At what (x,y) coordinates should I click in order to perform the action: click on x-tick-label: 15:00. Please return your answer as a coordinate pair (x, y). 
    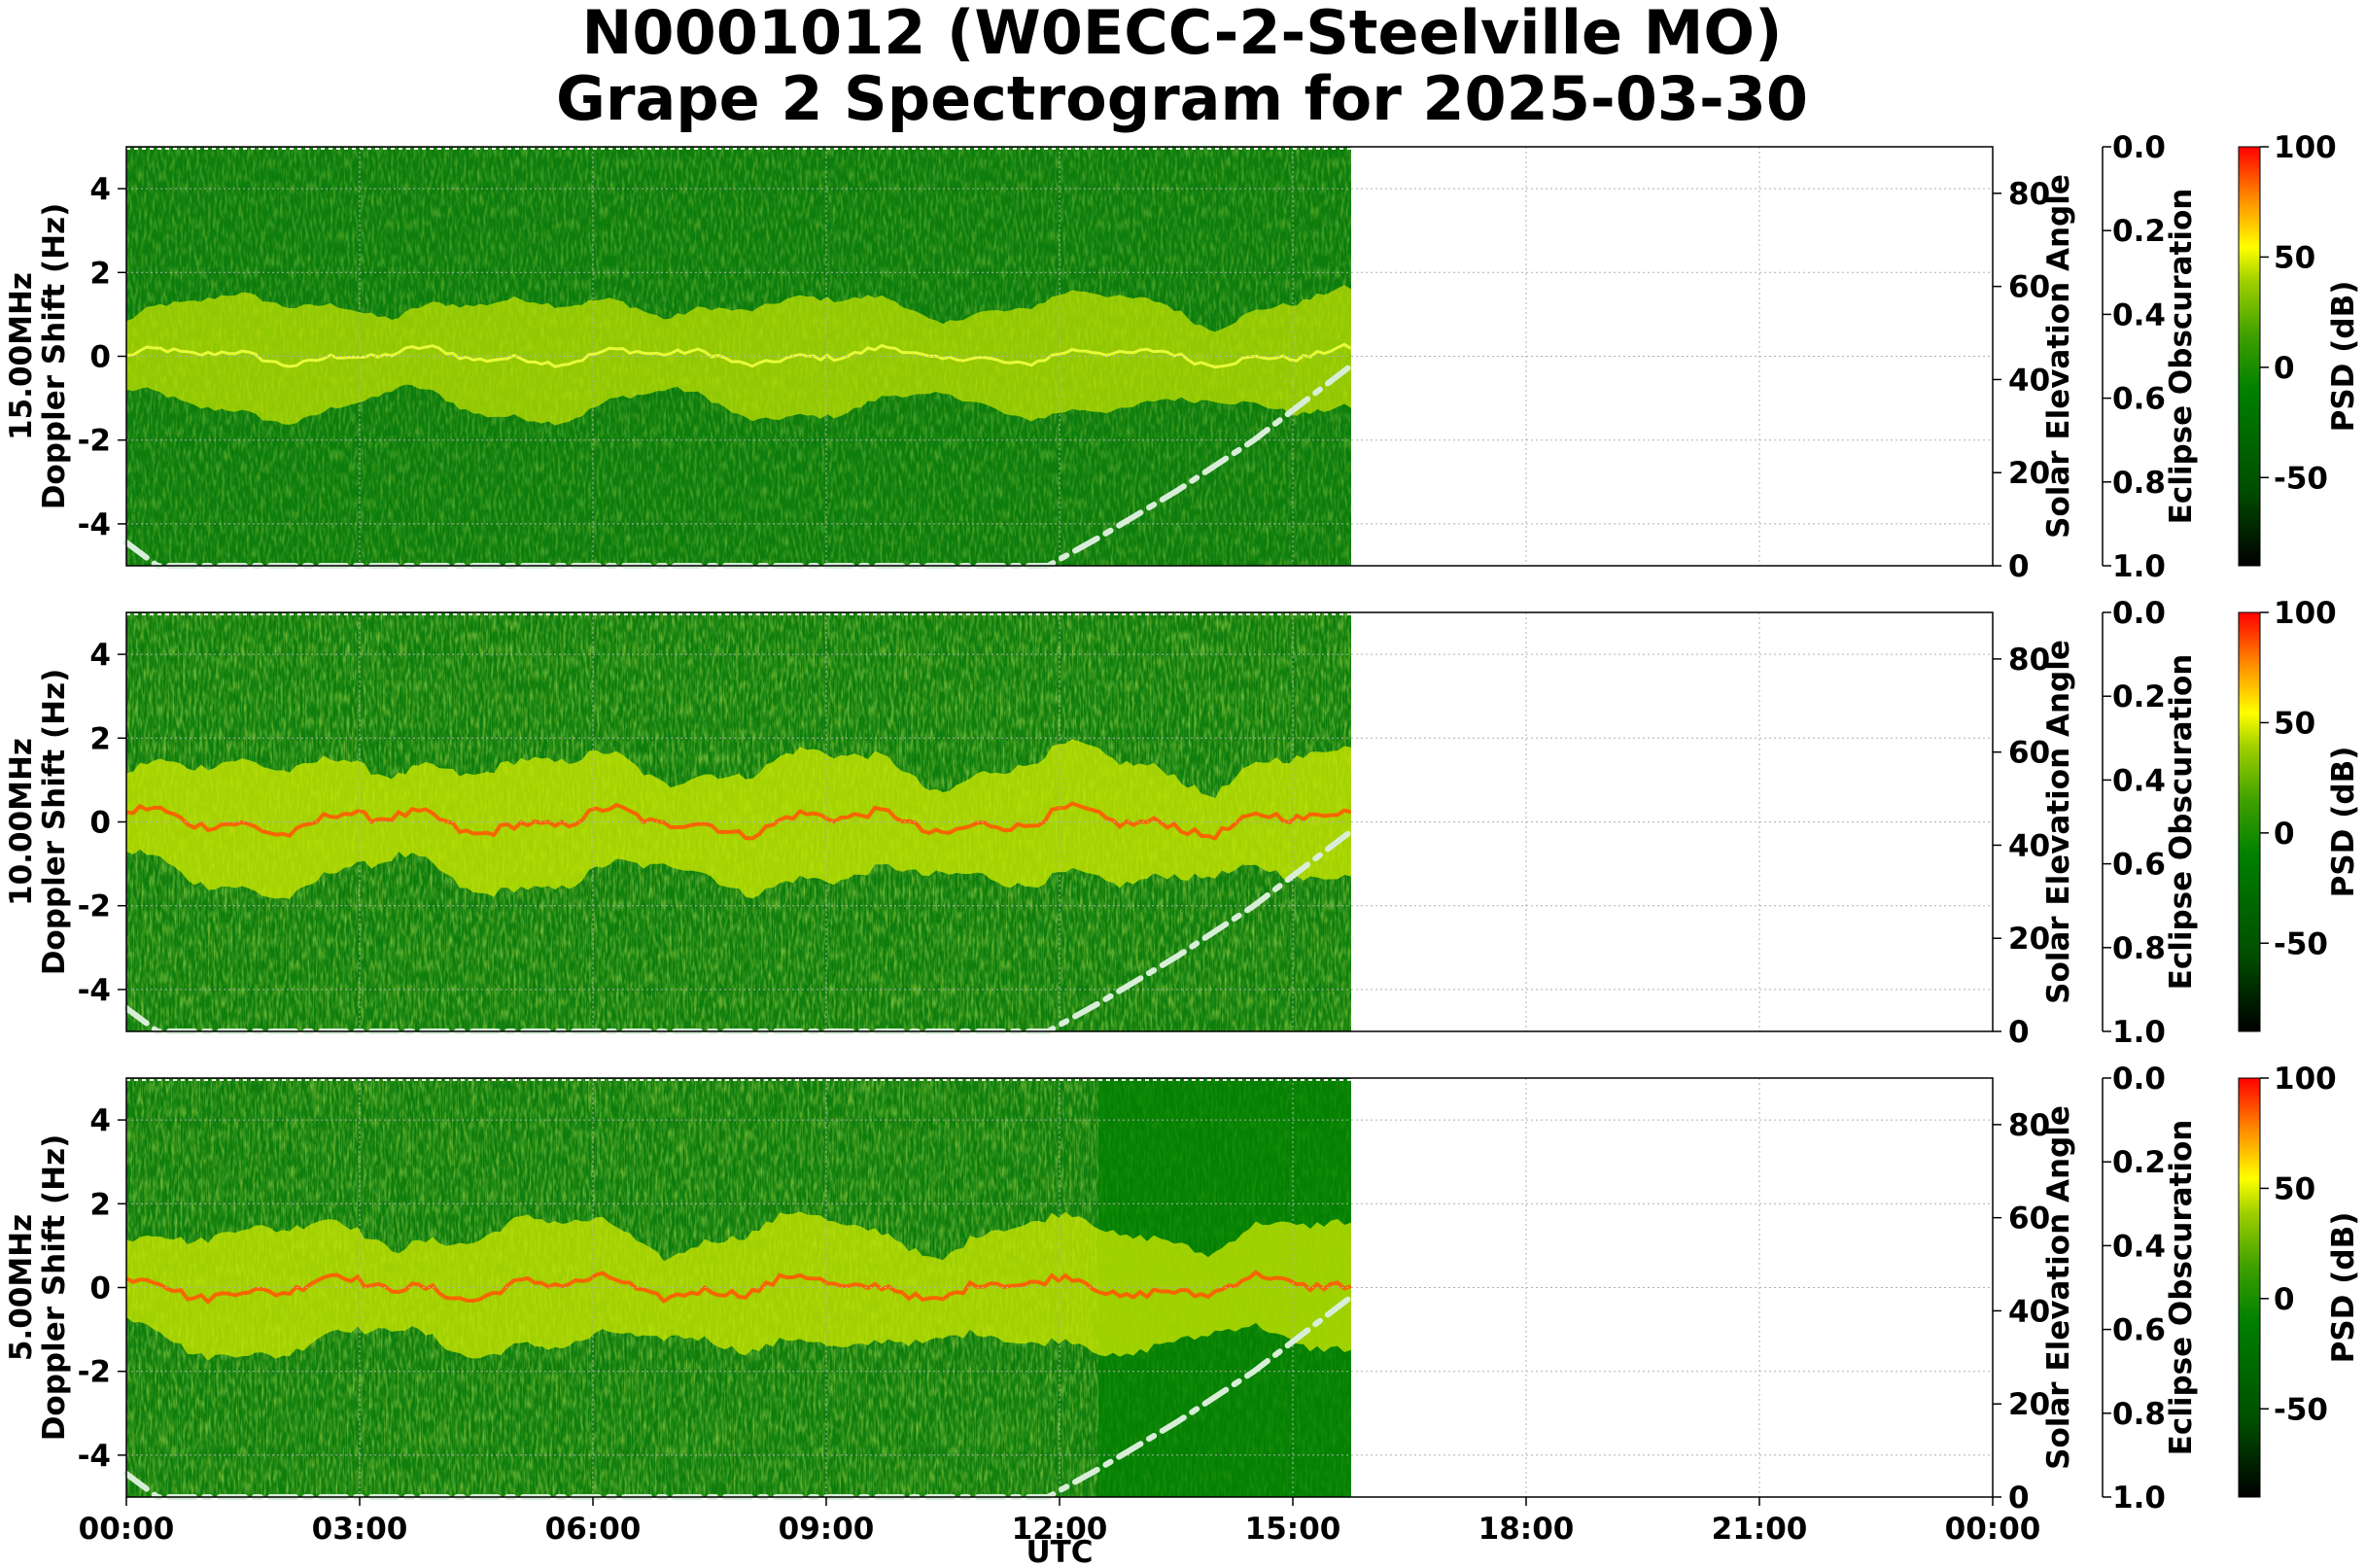
    Looking at the image, I should click on (1293, 1529).